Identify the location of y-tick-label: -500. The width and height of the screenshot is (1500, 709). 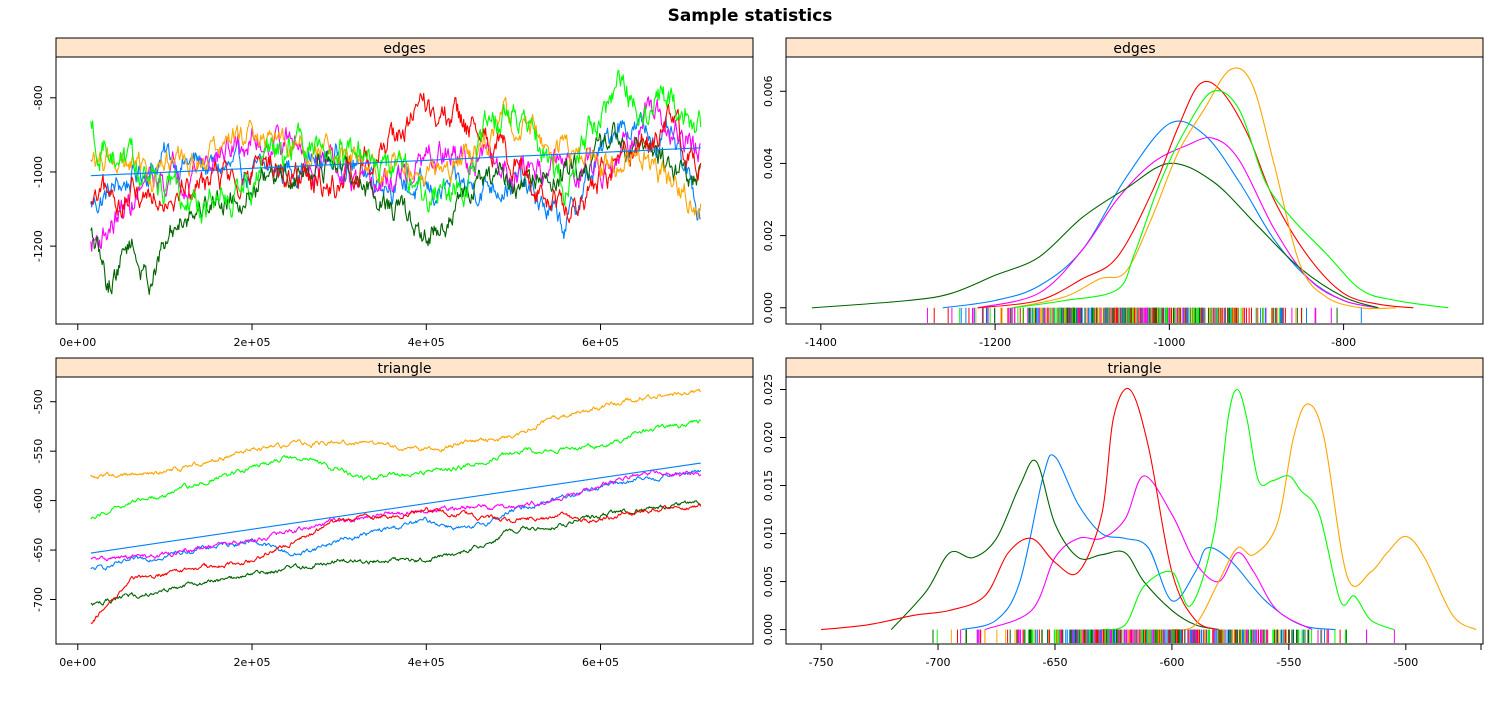
(38, 401).